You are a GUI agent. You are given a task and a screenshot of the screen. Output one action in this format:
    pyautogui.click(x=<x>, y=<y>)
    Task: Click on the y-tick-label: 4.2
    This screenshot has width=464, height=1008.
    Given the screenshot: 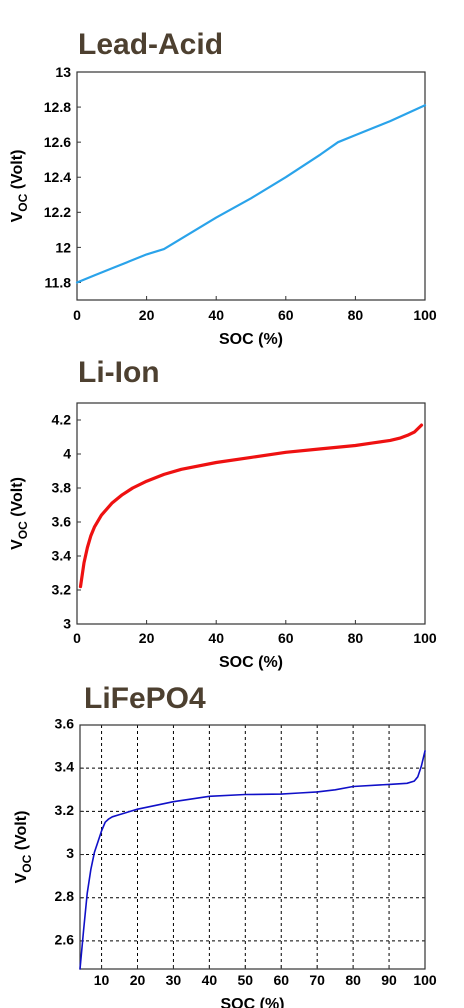 What is the action you would take?
    pyautogui.click(x=62, y=420)
    